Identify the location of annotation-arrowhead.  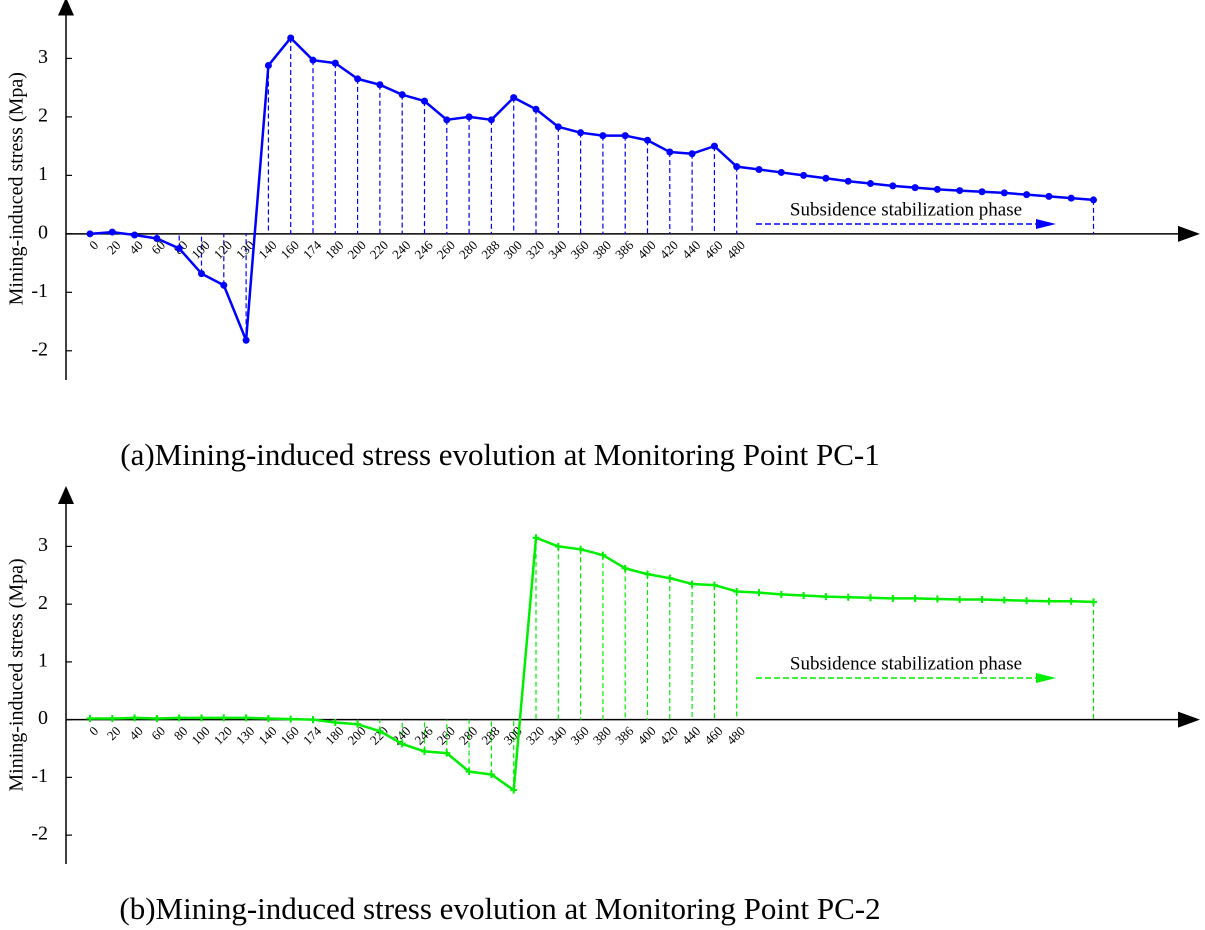
(1046, 678).